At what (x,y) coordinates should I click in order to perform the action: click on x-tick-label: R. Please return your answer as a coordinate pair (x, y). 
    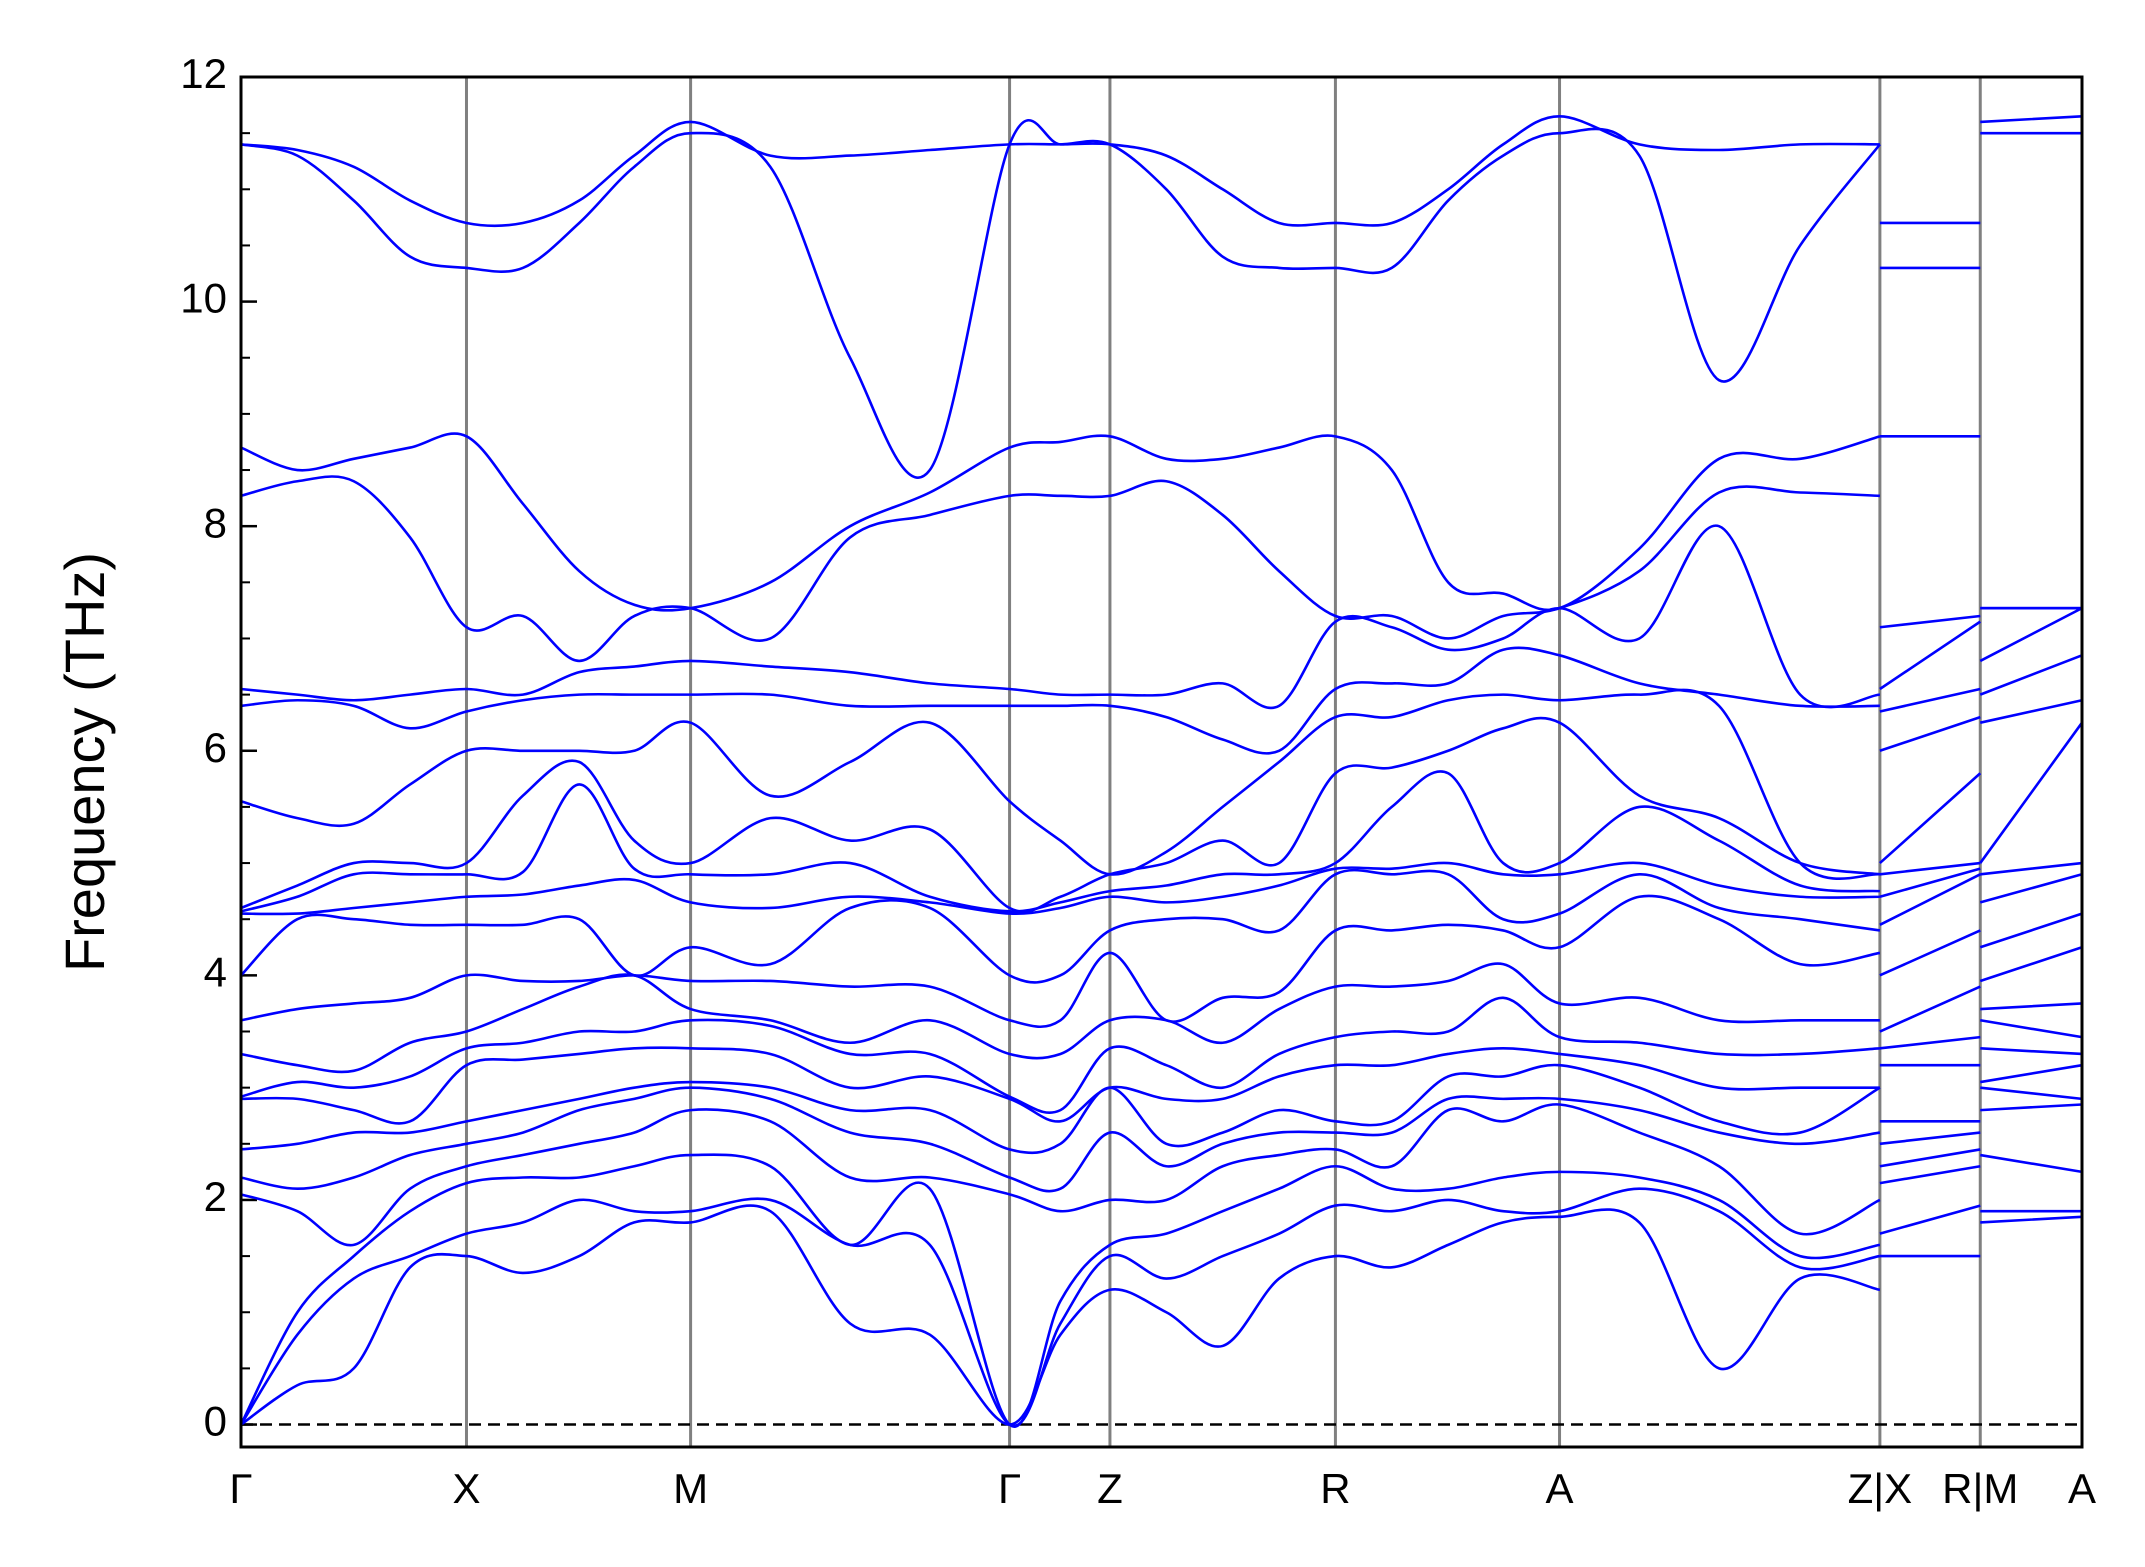
    Looking at the image, I should click on (1335, 1488).